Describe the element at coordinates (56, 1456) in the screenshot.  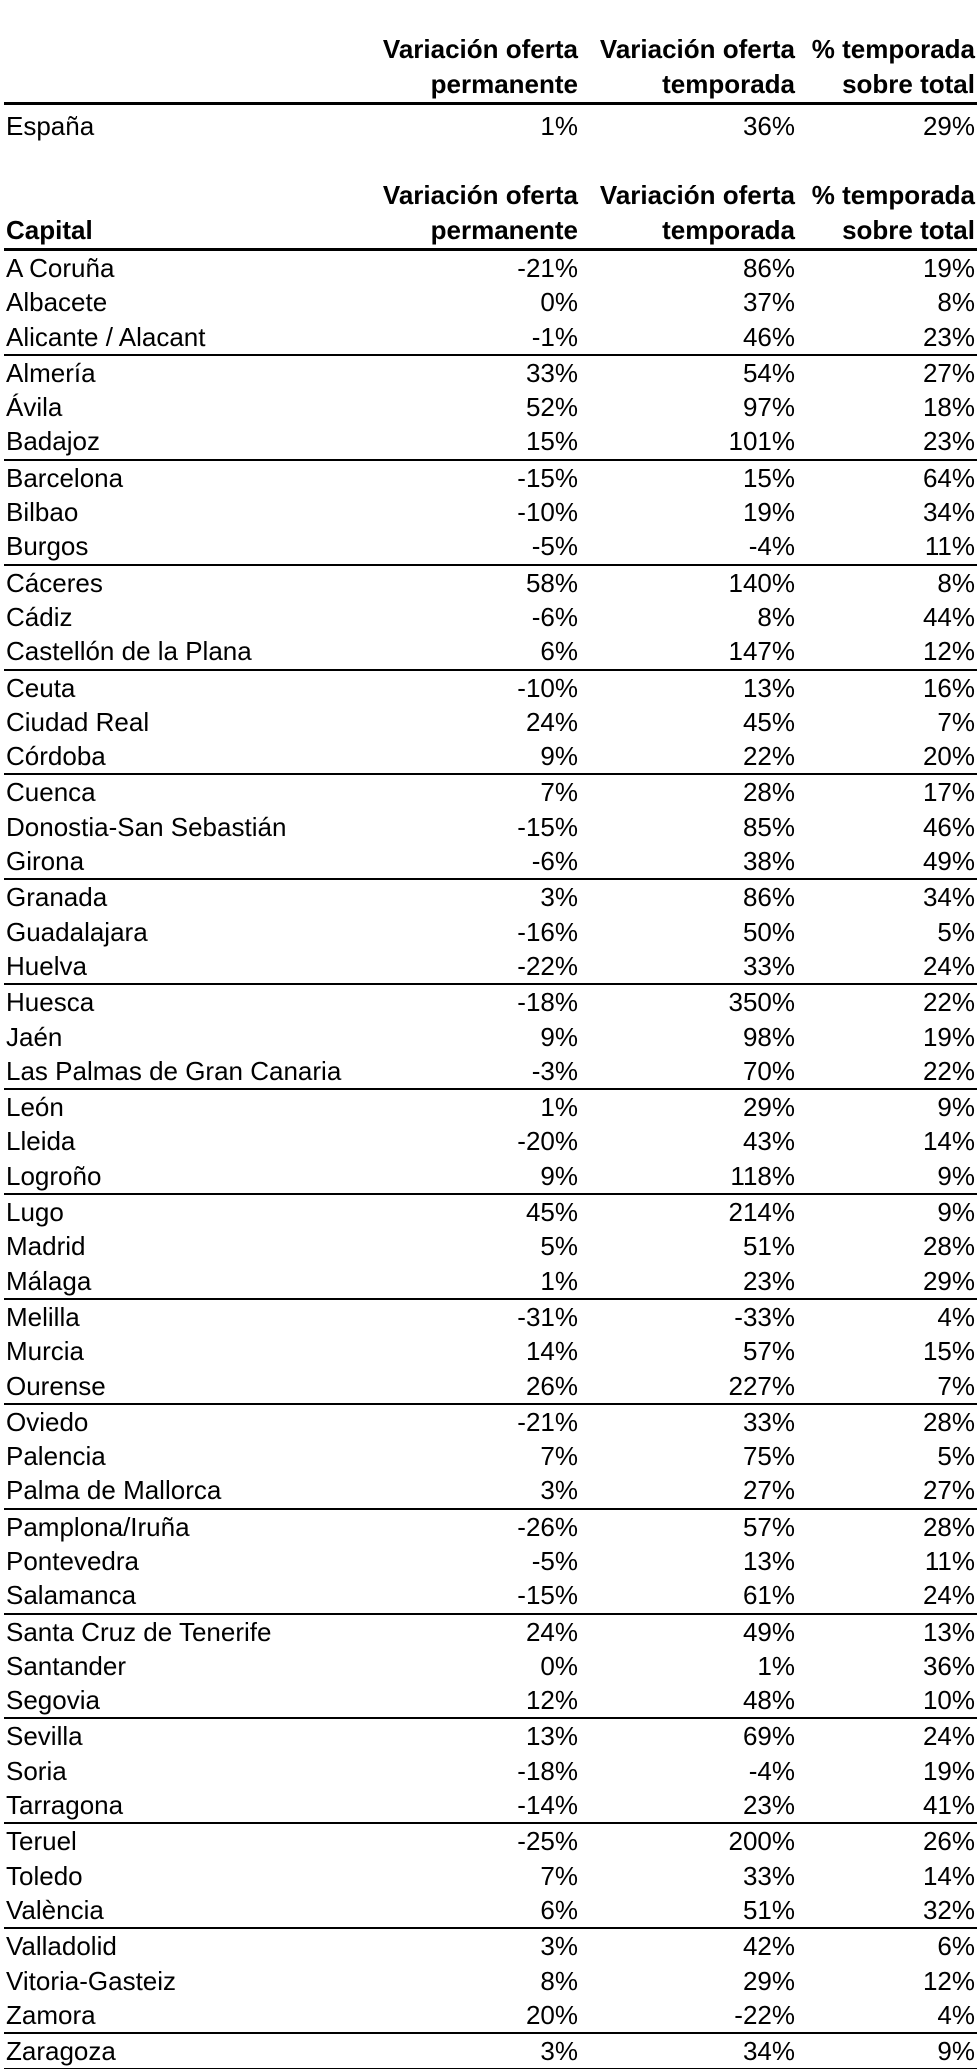
I see `row-label: Palencia` at that location.